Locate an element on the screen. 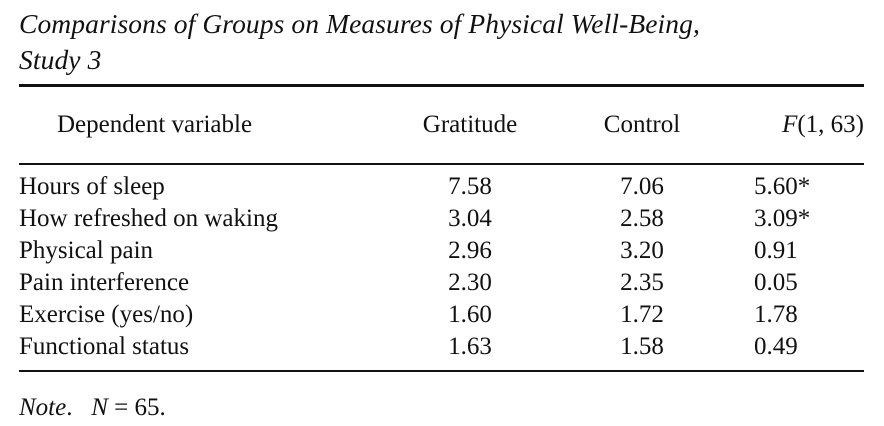  row-f: 0.05 is located at coordinates (776, 282).